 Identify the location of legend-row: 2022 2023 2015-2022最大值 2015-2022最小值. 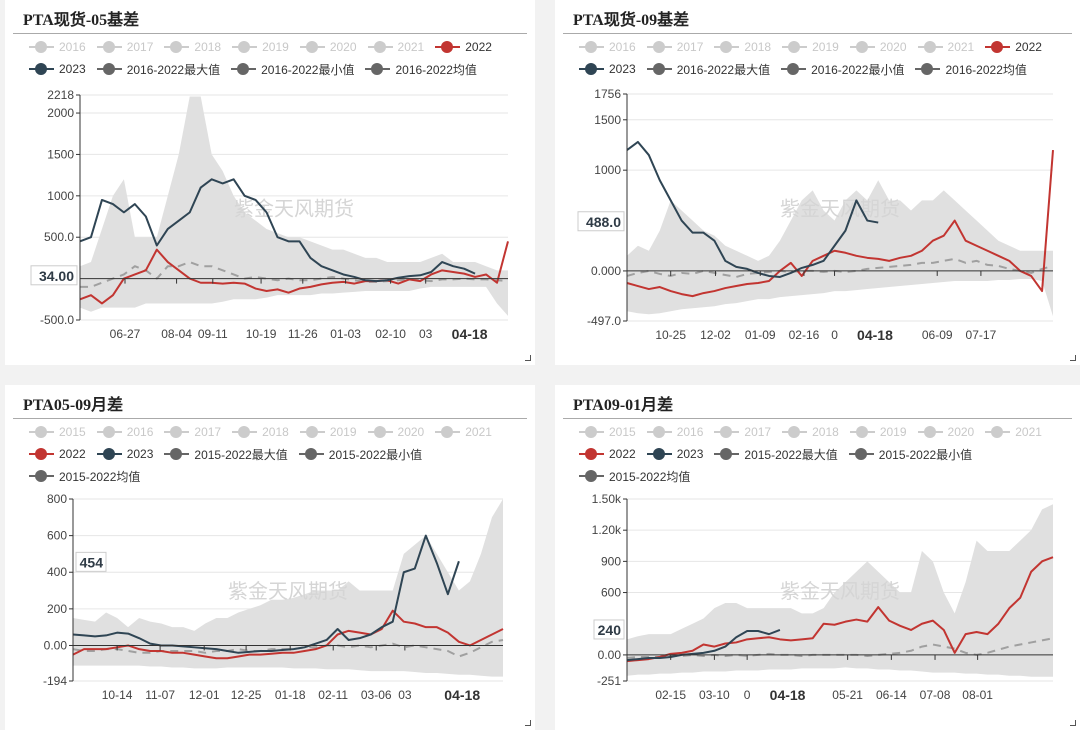
(272, 454).